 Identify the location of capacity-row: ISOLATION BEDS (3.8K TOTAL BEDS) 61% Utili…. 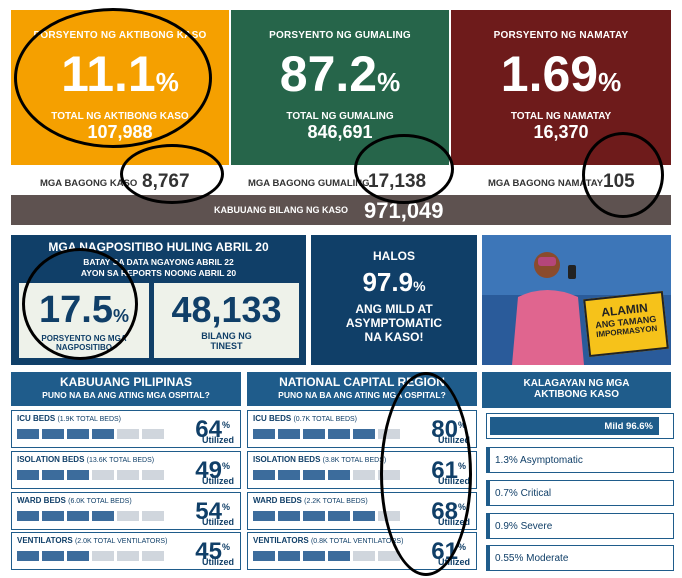
(362, 470).